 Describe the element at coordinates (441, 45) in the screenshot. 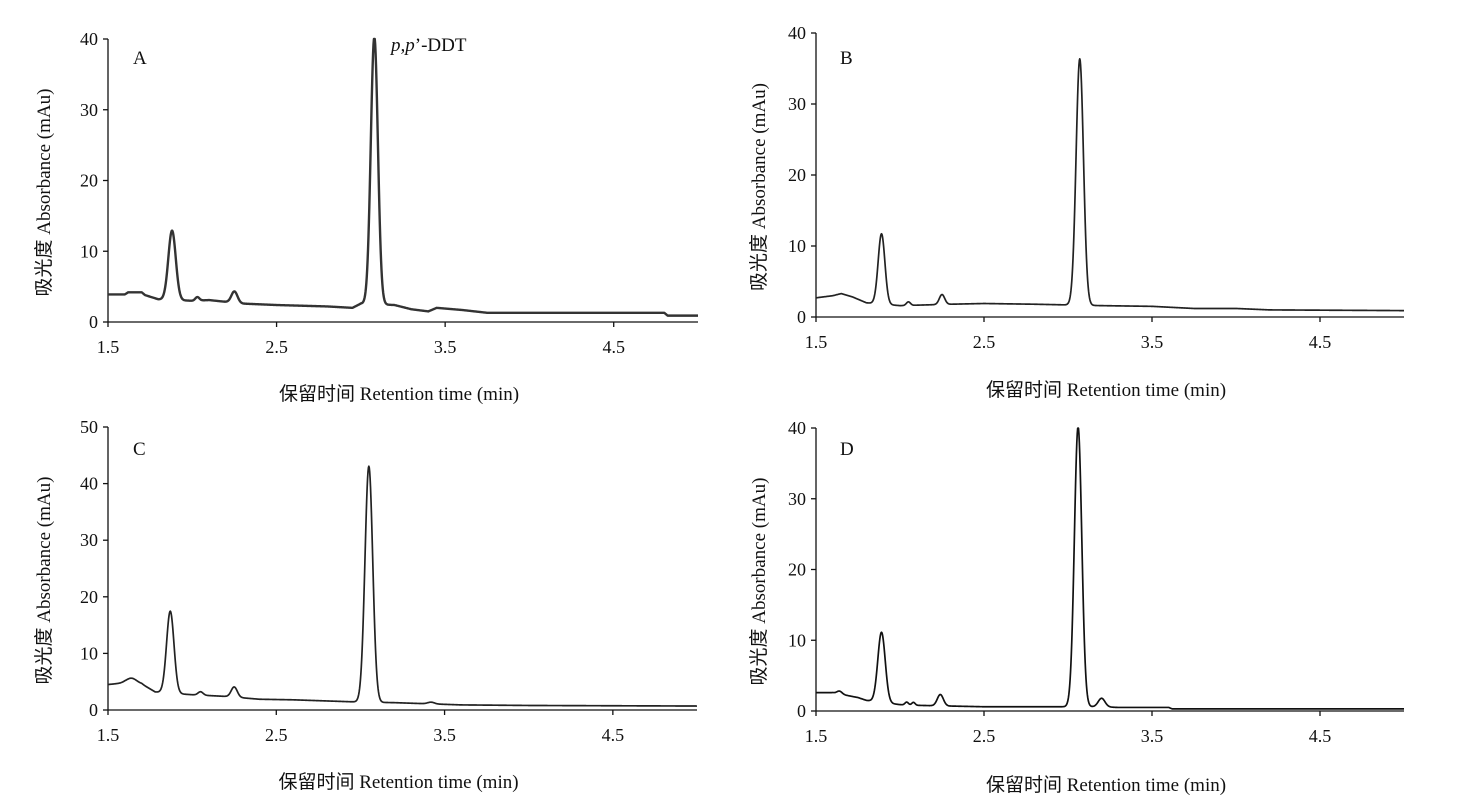

I see `annotation-suffix: ’-DDT` at that location.